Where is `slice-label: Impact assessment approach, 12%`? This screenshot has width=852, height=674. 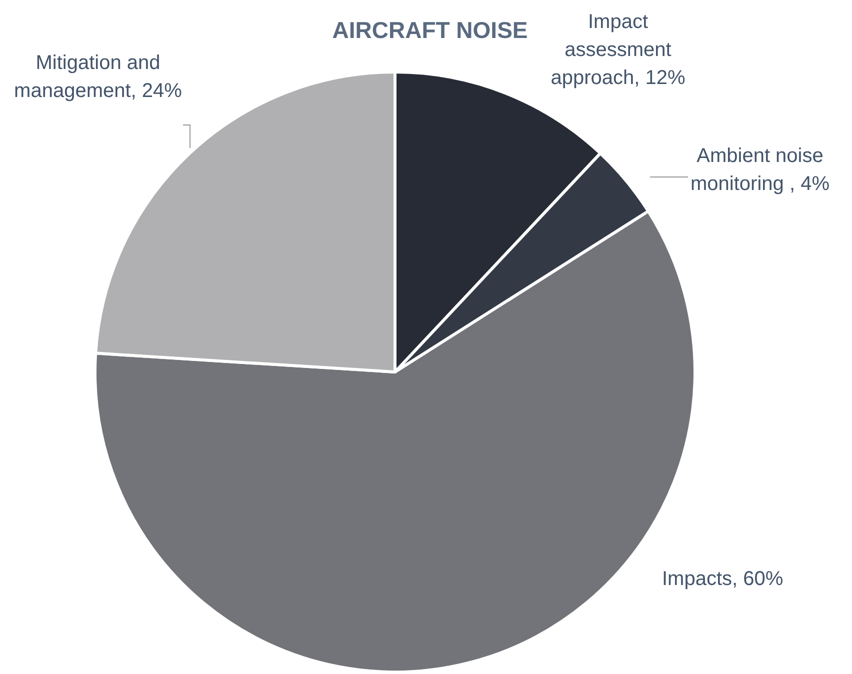
slice-label: Impact assessment approach, 12% is located at coordinates (618, 50).